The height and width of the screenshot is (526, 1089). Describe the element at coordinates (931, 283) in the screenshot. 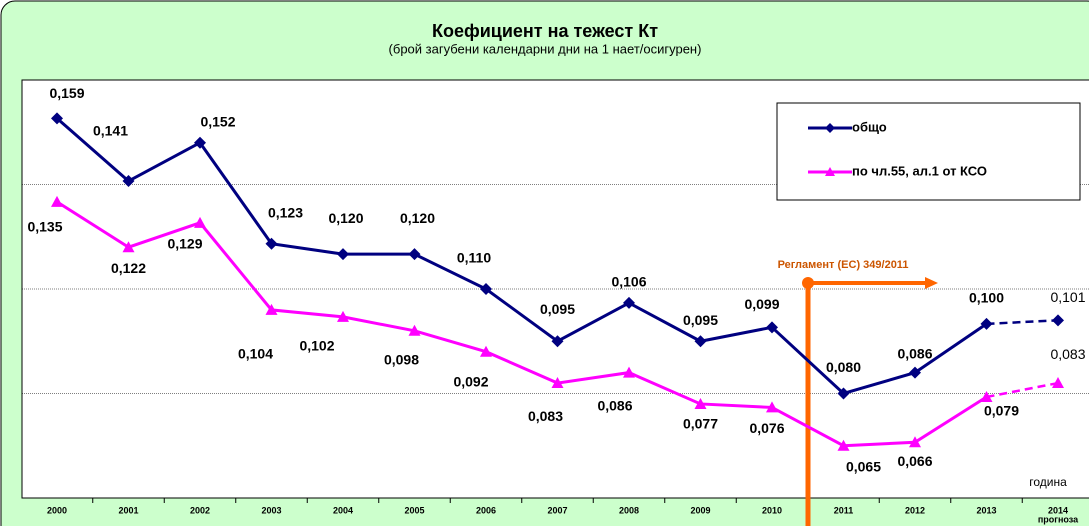

I see `arrow-head` at that location.